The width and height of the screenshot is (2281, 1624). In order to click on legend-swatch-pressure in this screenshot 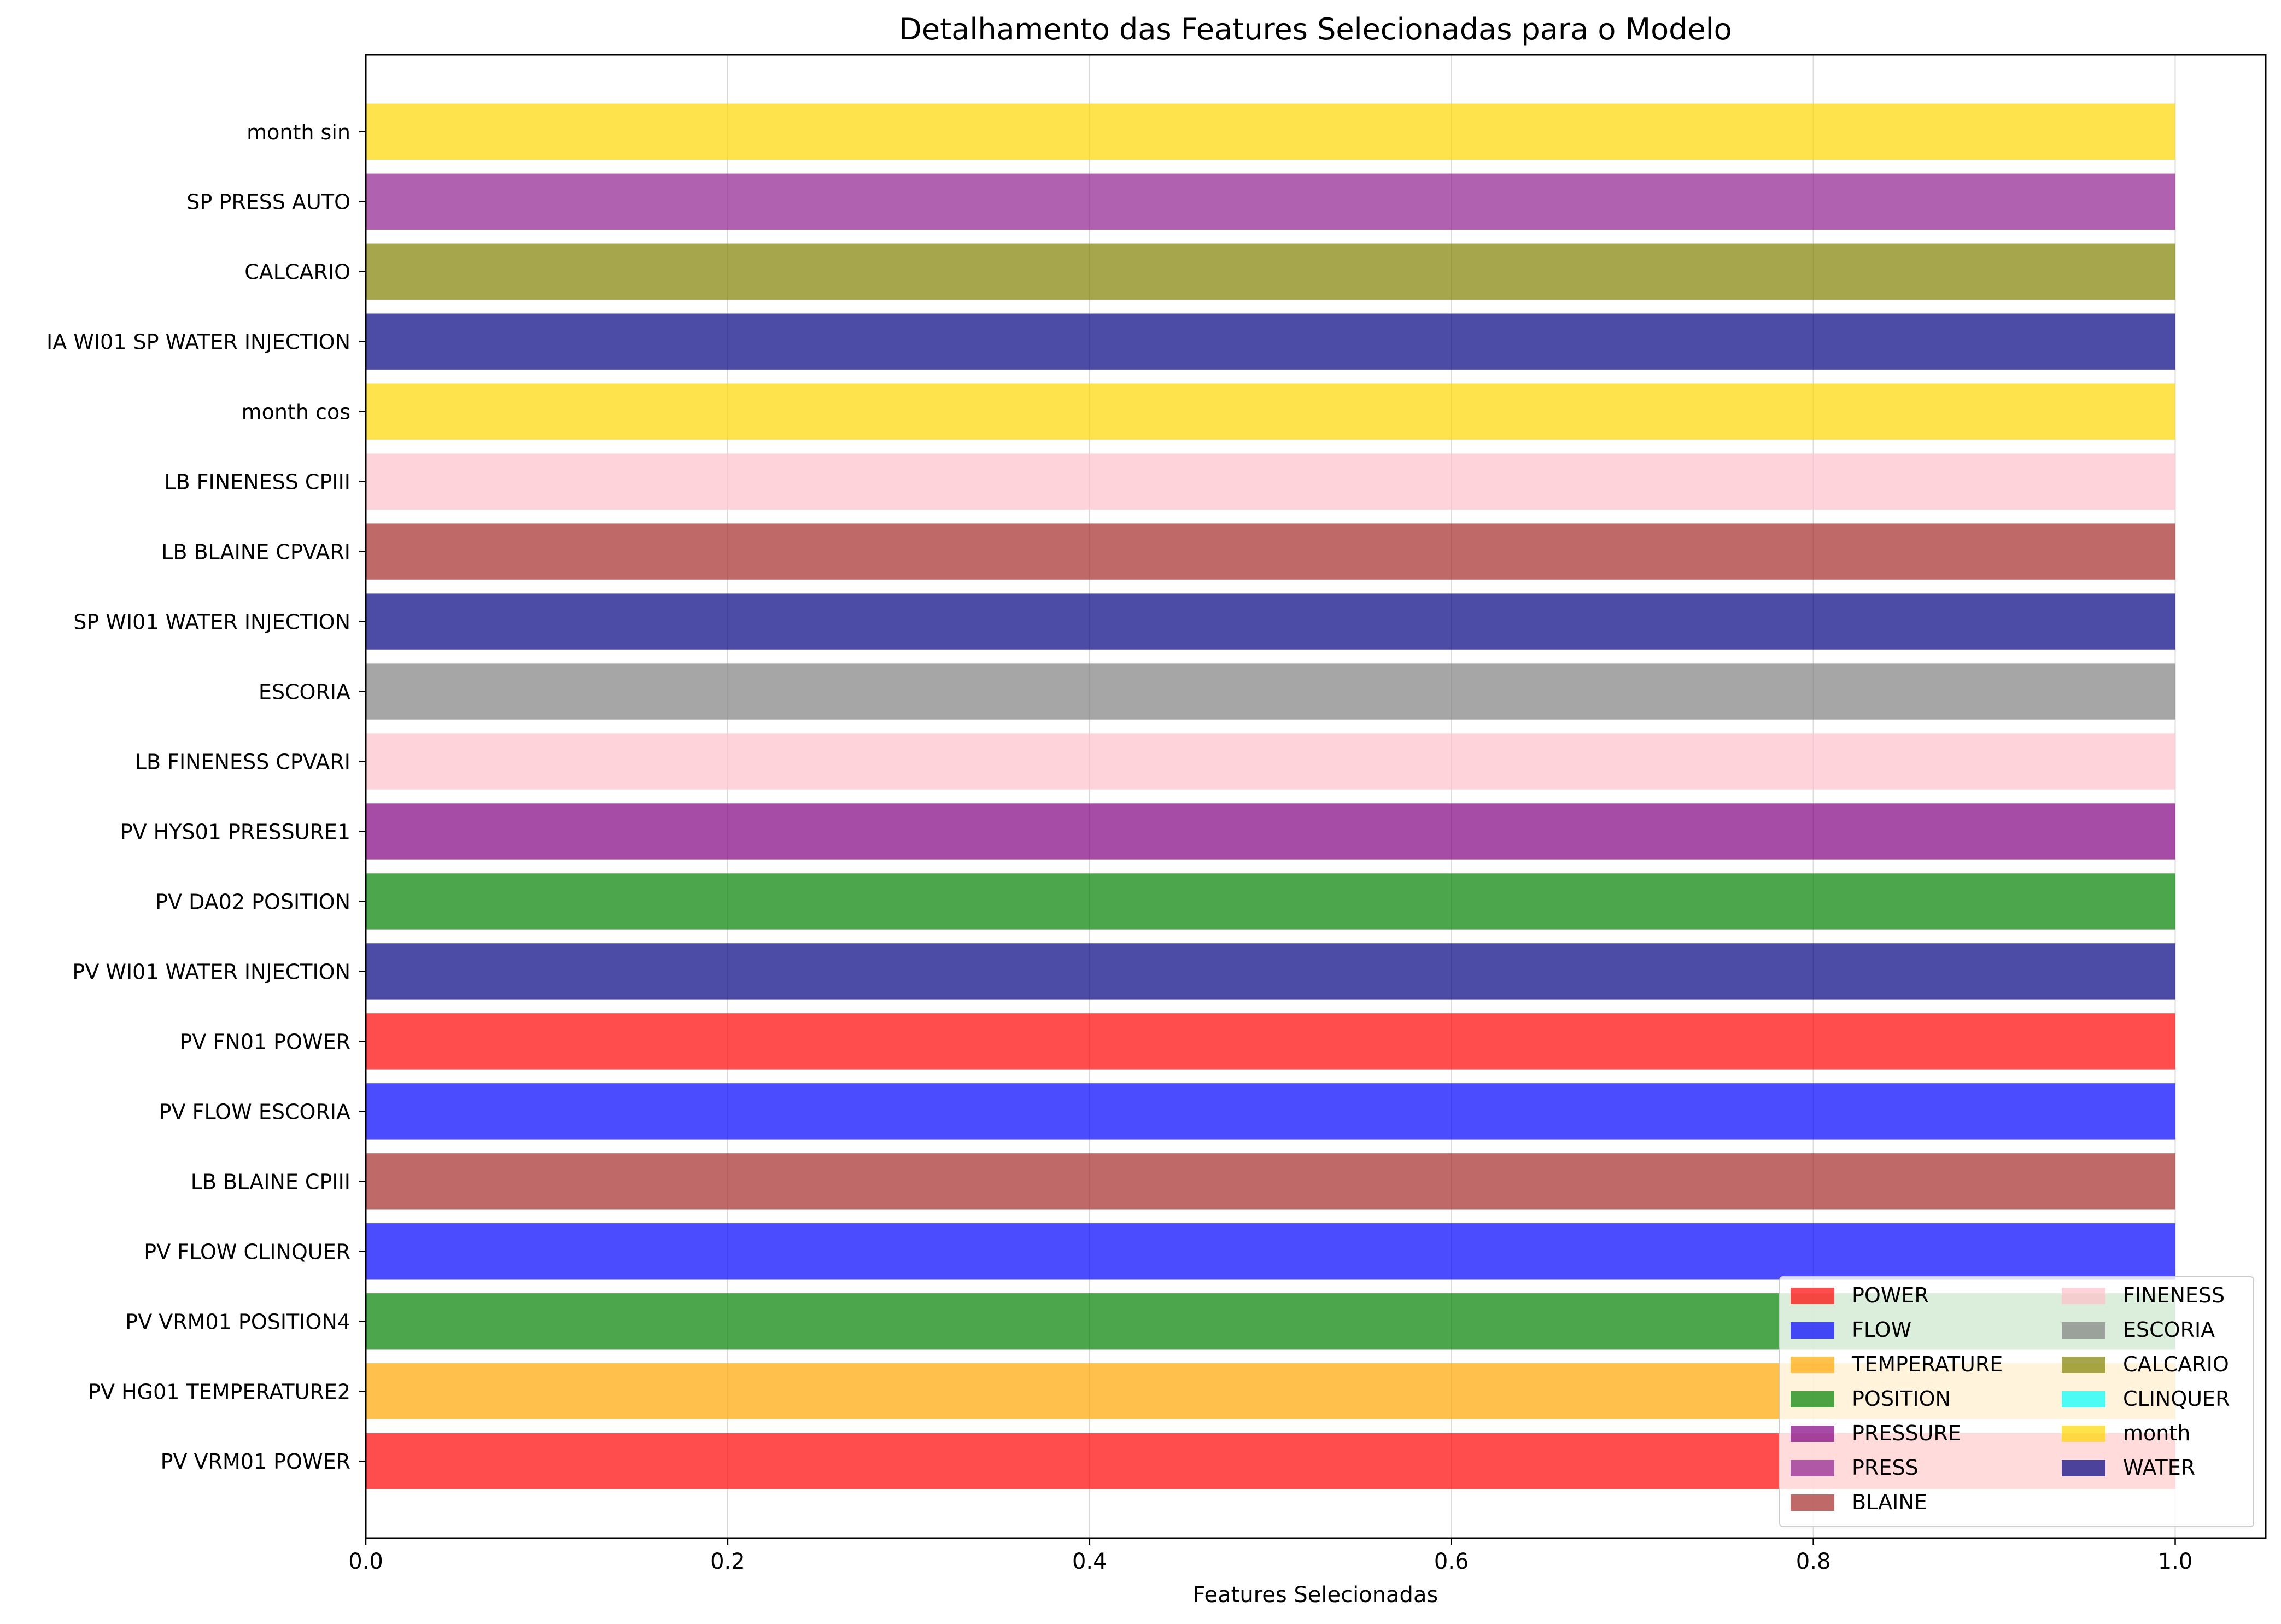, I will do `click(1813, 1434)`.